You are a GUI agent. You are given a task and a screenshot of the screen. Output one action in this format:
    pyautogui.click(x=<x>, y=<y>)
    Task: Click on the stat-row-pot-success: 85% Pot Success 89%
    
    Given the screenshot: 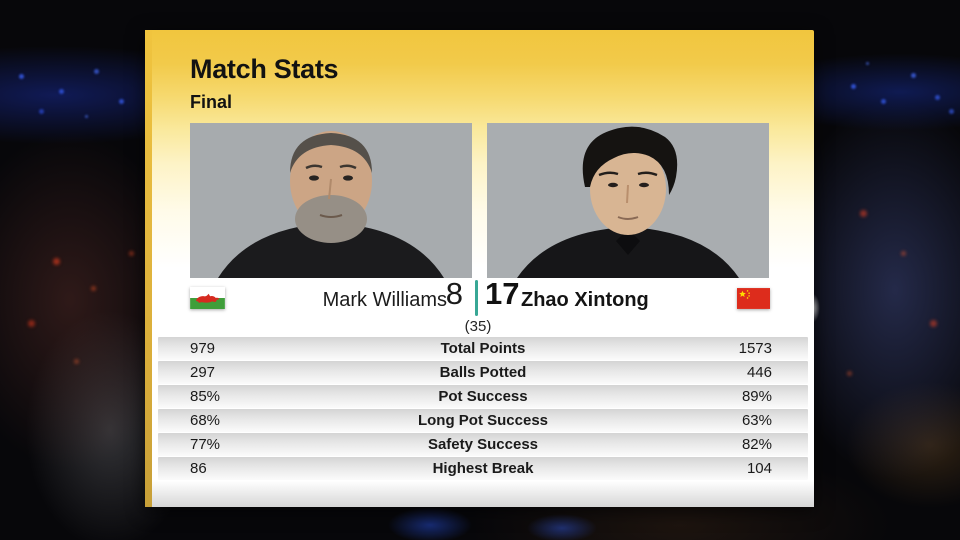 What is the action you would take?
    pyautogui.click(x=483, y=396)
    